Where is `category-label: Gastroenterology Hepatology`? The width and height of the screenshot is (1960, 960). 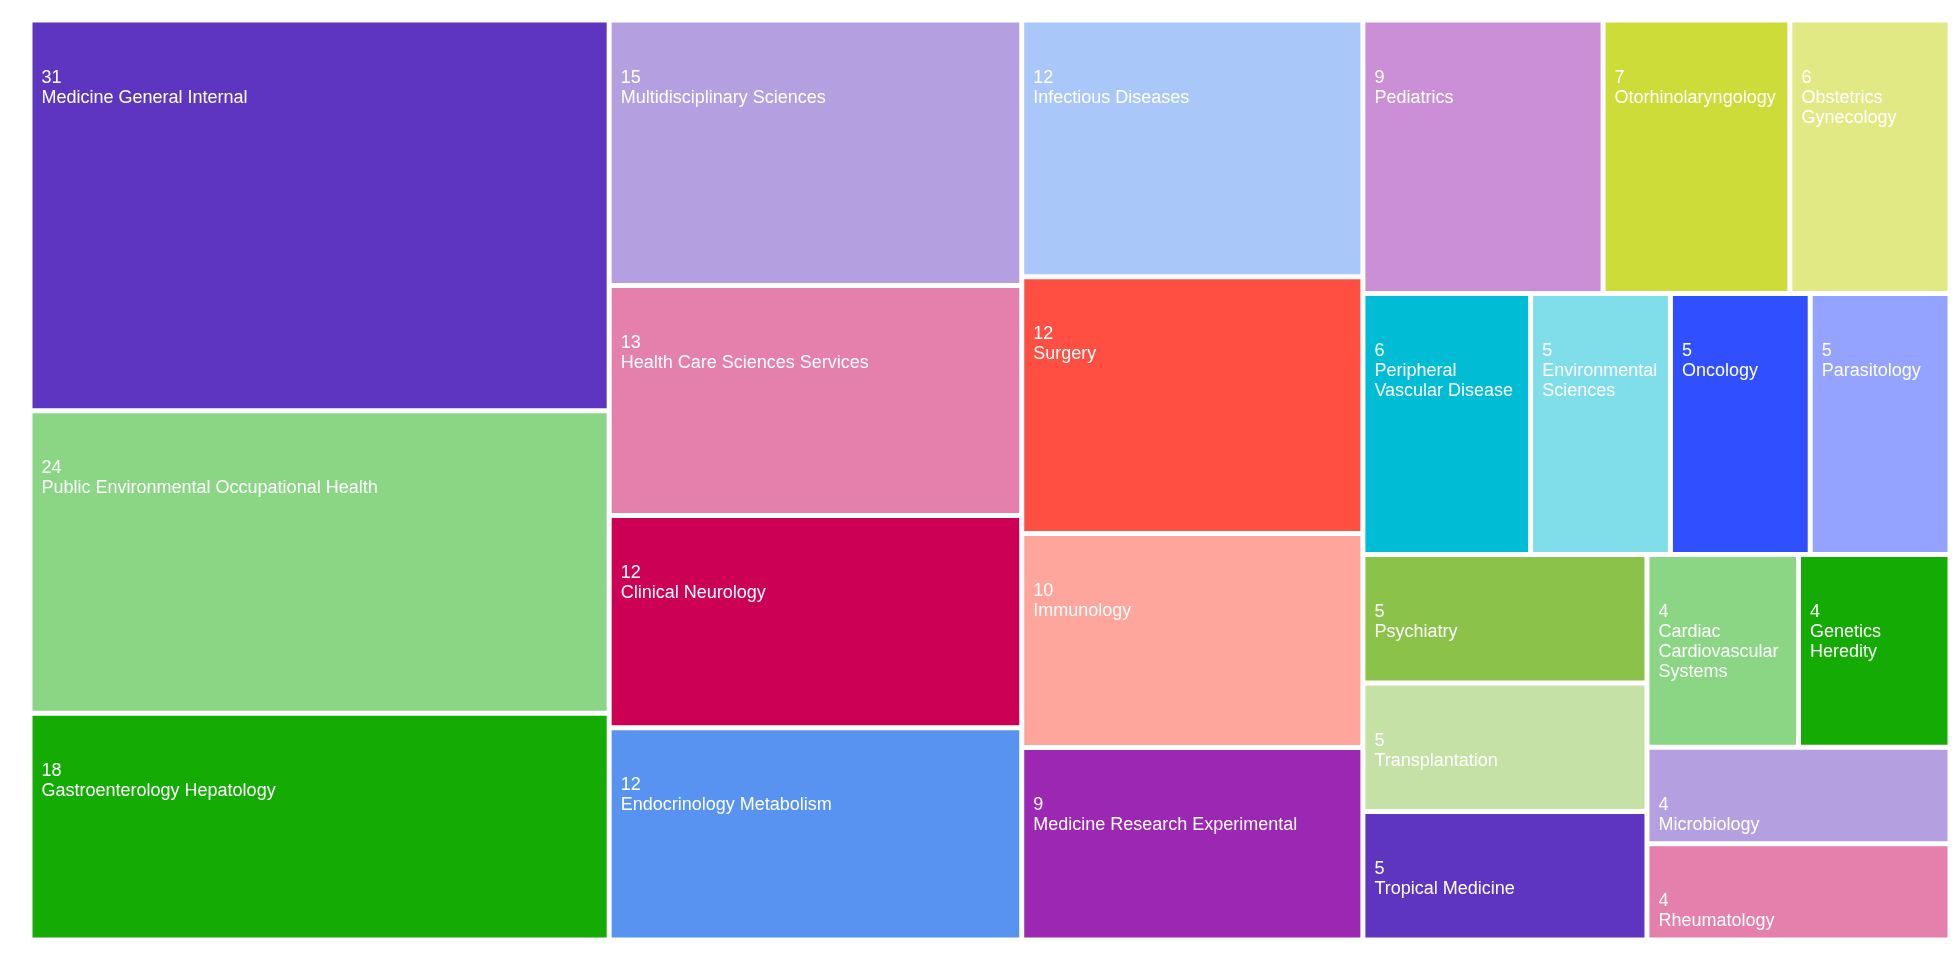
category-label: Gastroenterology Hepatology is located at coordinates (158, 789).